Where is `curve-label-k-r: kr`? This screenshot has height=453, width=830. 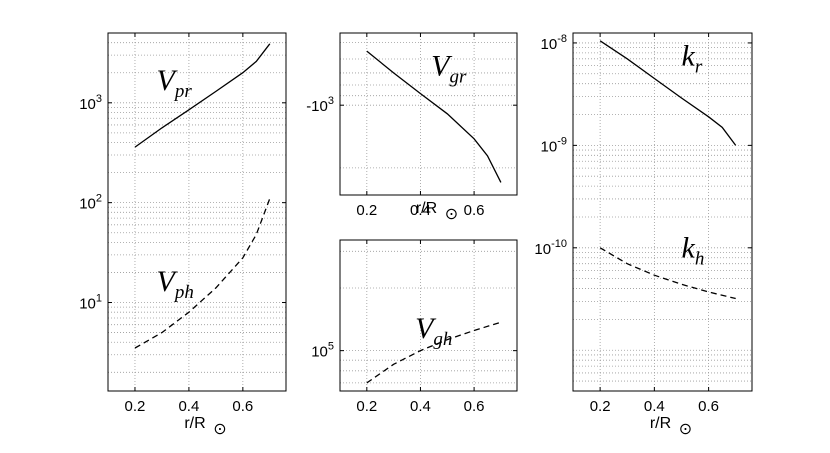
curve-label-k-r: kr is located at coordinates (691, 59).